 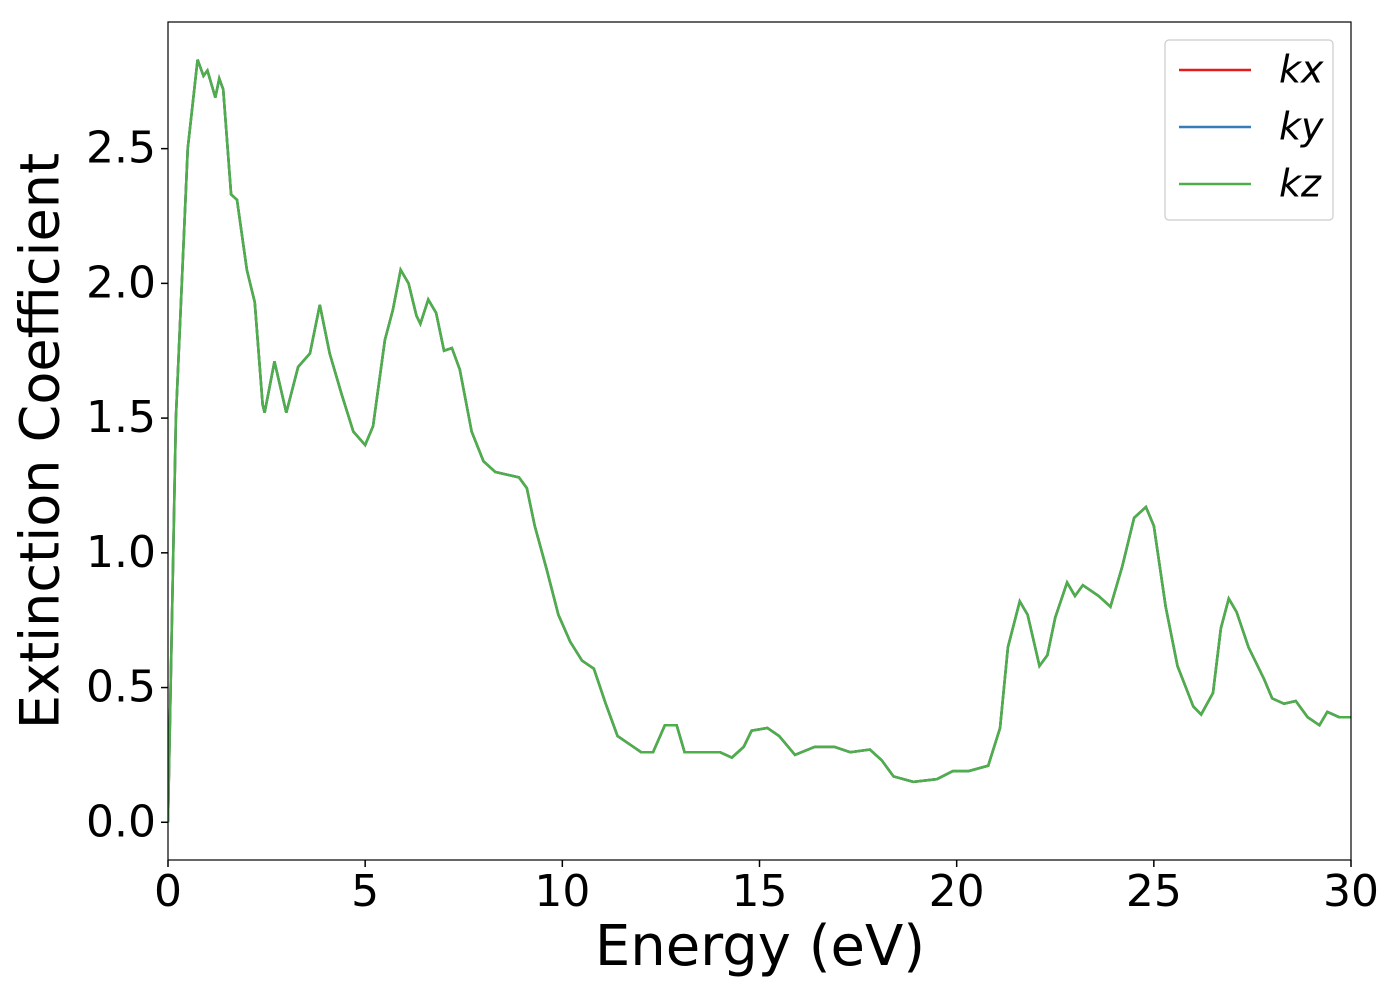 What do you see at coordinates (121, 148) in the screenshot?
I see `y-tick-label: 2.5` at bounding box center [121, 148].